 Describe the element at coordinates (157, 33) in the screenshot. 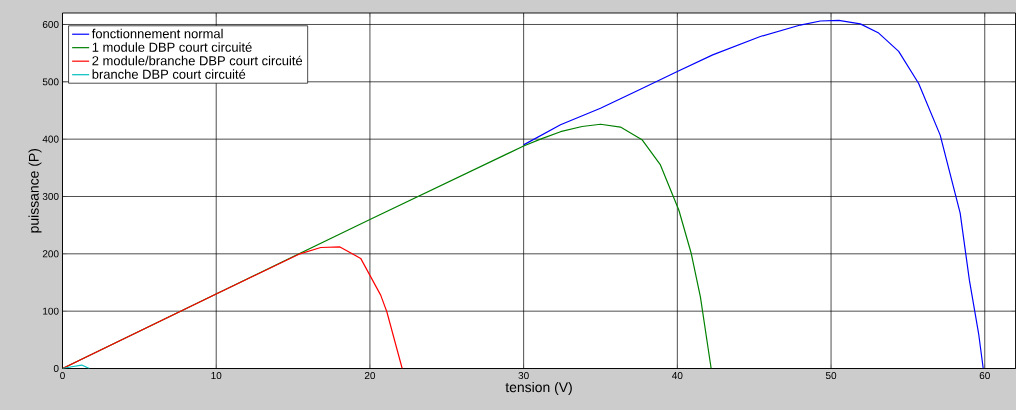

I see `legend-label: fonctionnement normal` at that location.